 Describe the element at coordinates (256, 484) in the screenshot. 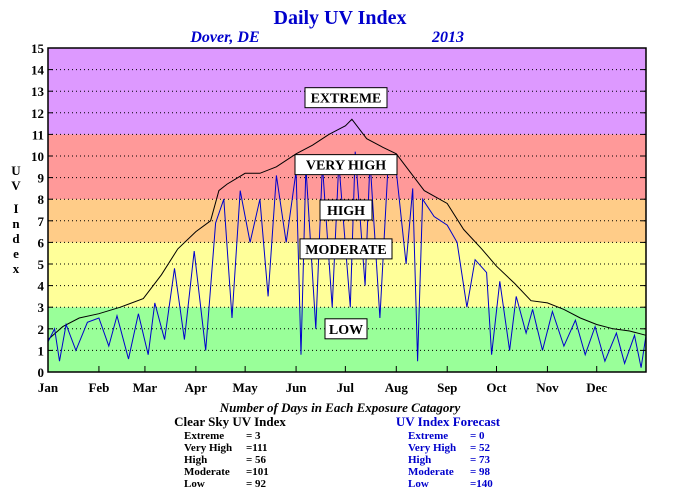

I see `stats-row-value: = 92` at that location.